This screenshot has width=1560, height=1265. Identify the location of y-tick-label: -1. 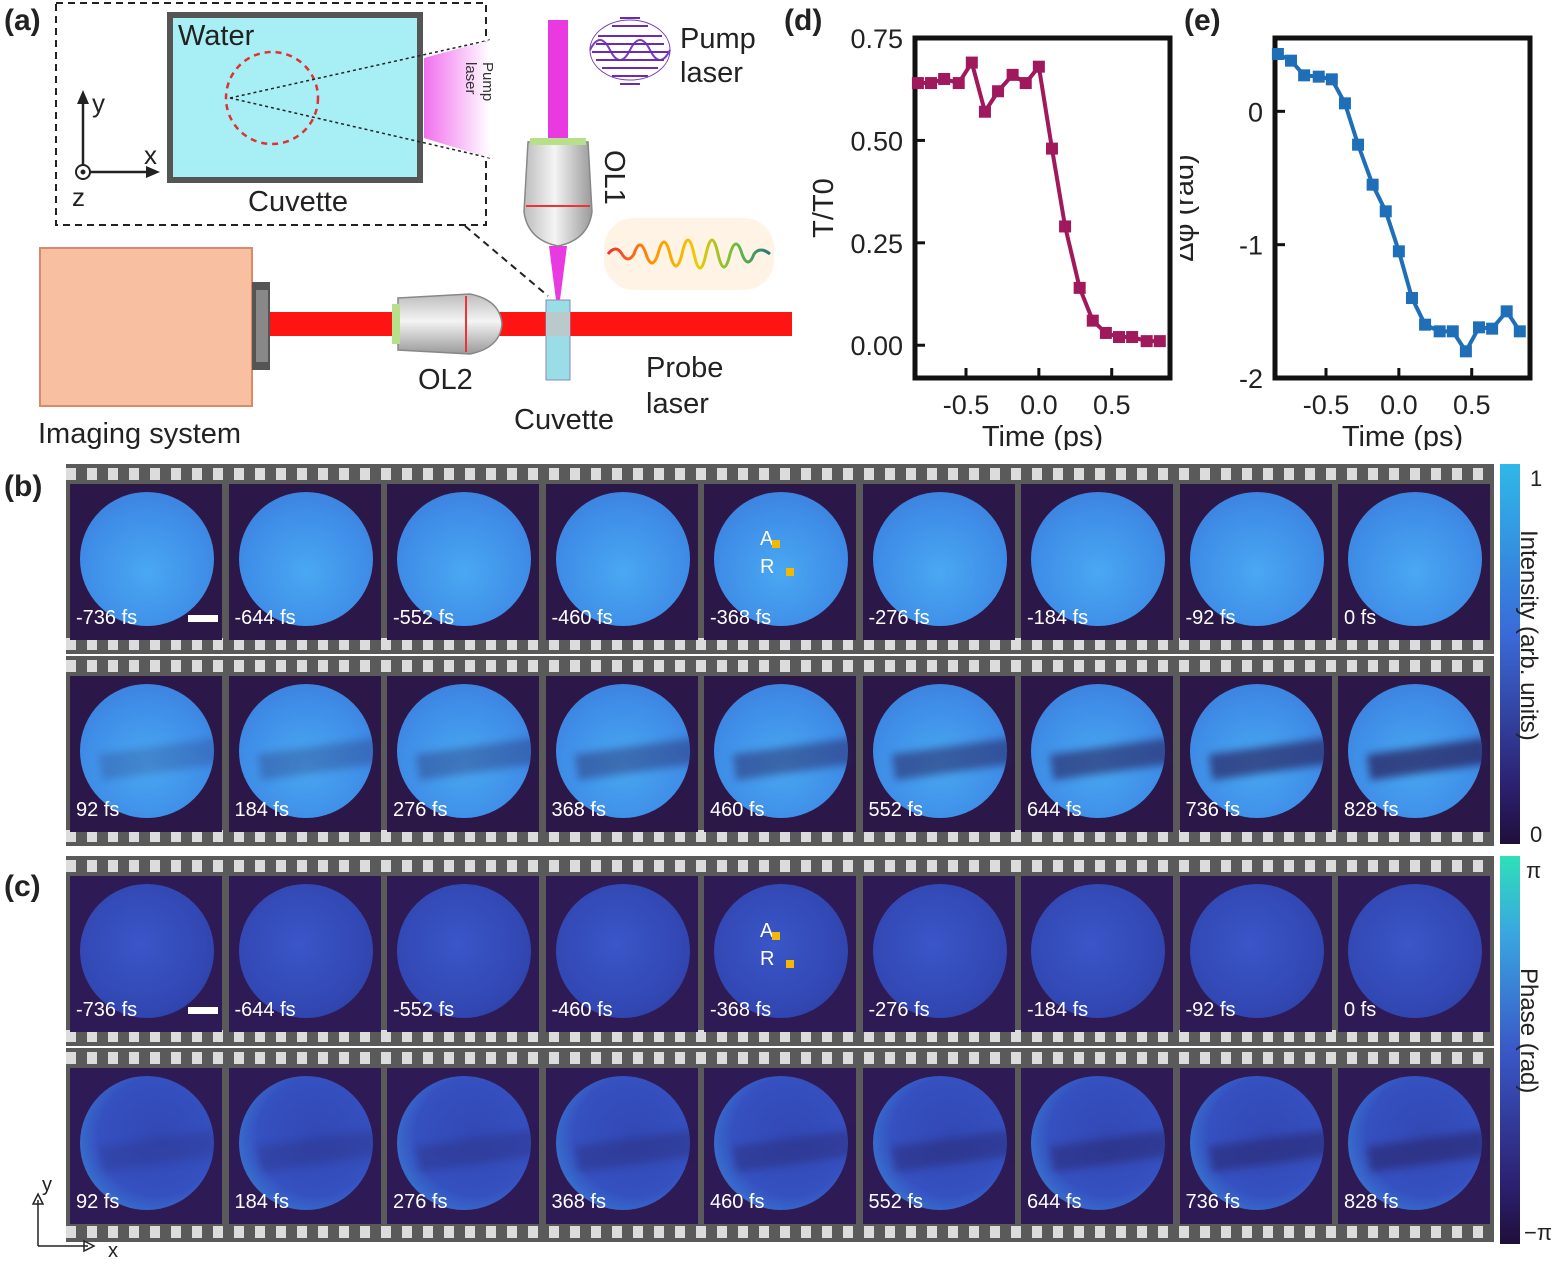
(1251, 246).